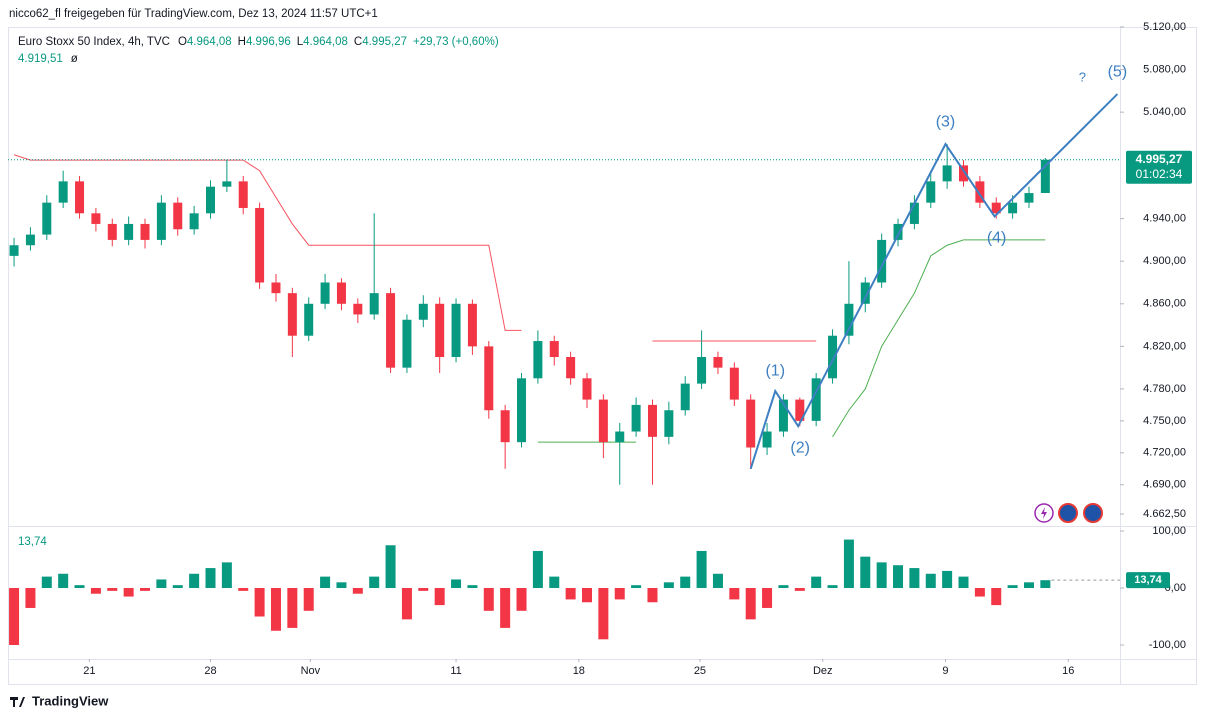 The width and height of the screenshot is (1206, 720). I want to click on brand: TradingView, so click(59, 700).